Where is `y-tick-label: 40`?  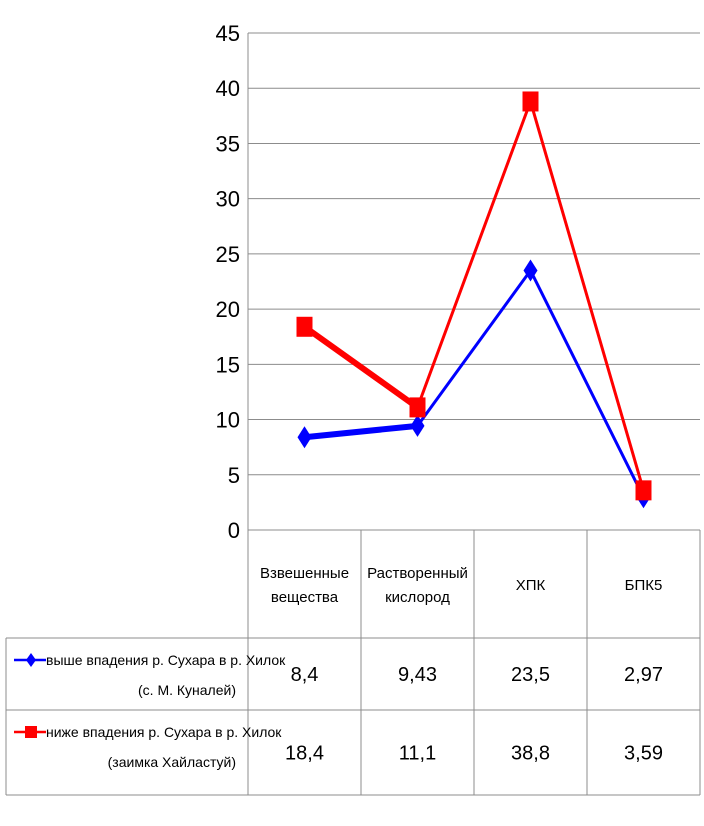 y-tick-label: 40 is located at coordinates (228, 88).